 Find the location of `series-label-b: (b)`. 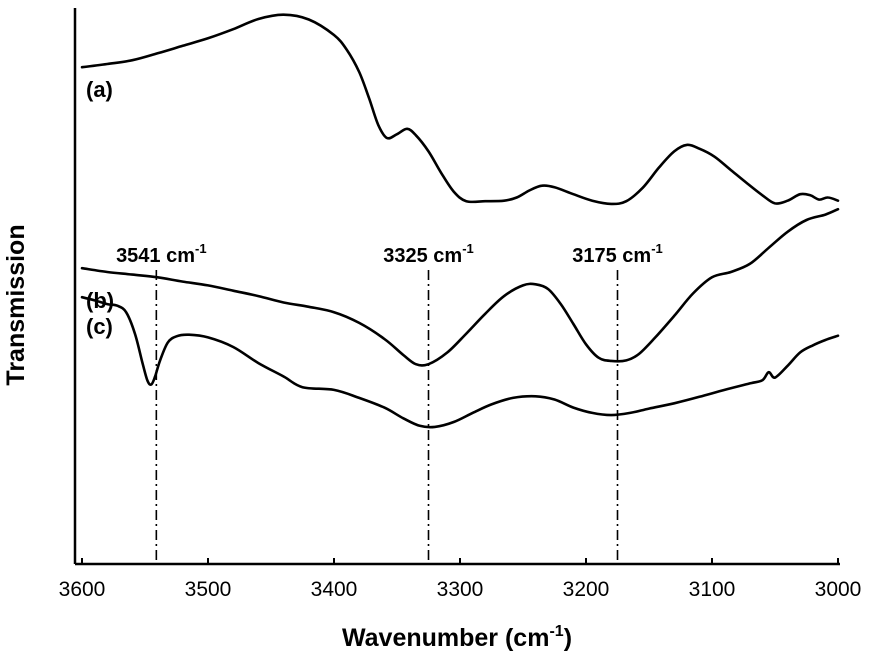

series-label-b: (b) is located at coordinates (100, 300).